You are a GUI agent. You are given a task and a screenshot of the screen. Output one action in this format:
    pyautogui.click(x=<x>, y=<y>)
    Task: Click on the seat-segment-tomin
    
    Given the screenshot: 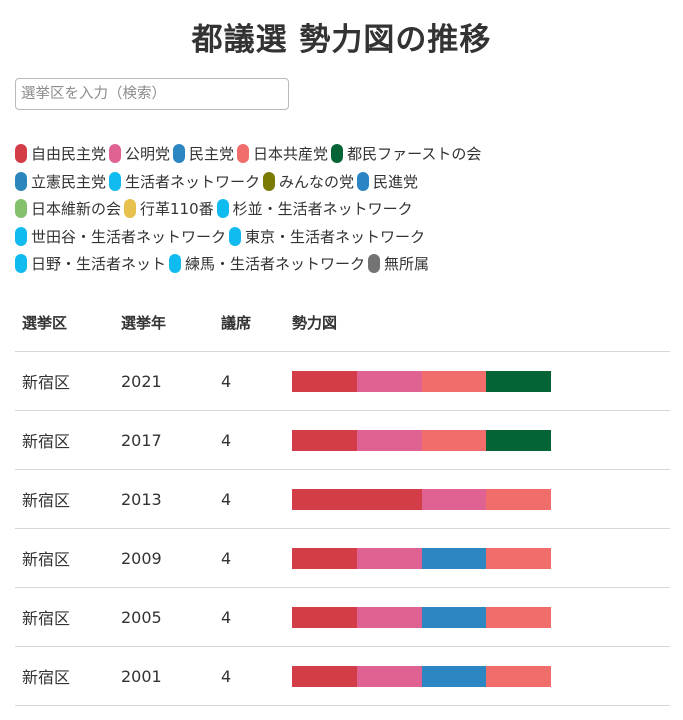 What is the action you would take?
    pyautogui.click(x=518, y=381)
    